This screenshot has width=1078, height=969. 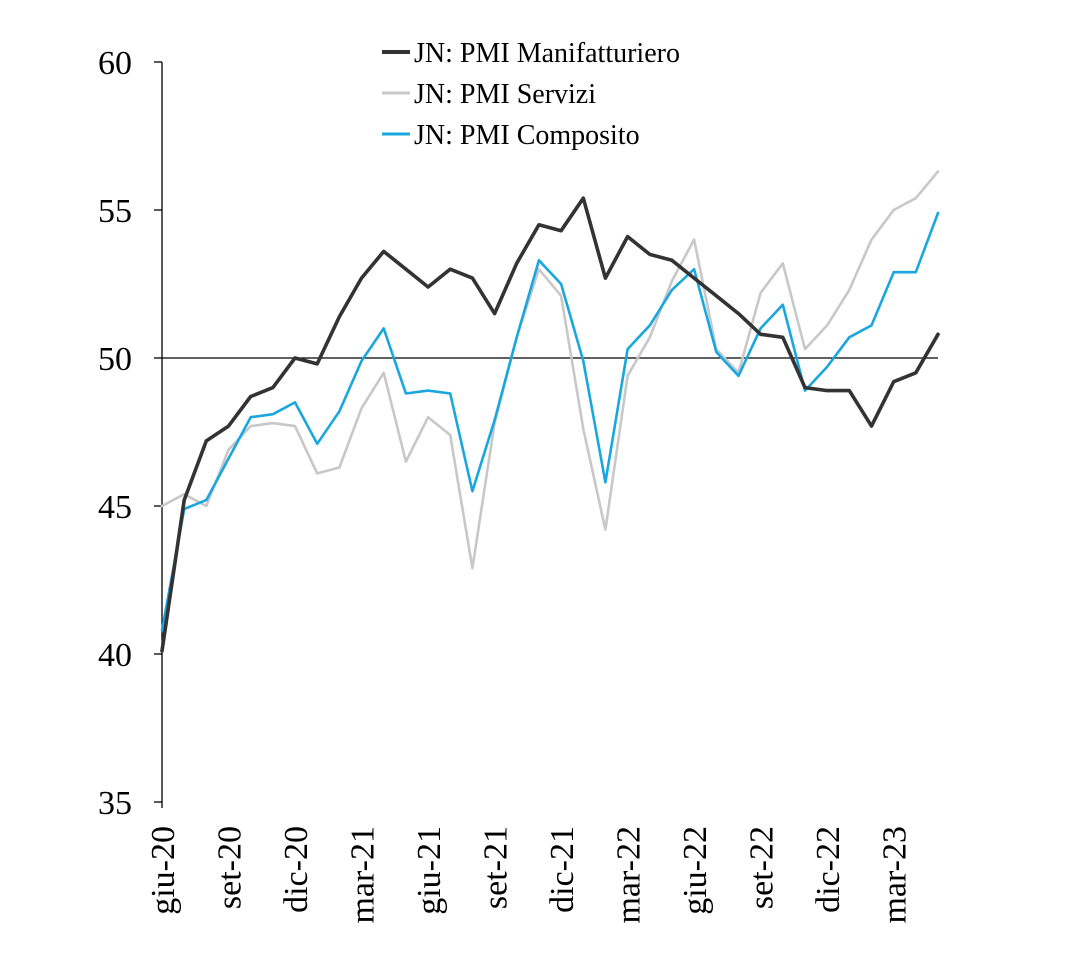 I want to click on x-tick-label: mar-22, so click(x=629, y=875).